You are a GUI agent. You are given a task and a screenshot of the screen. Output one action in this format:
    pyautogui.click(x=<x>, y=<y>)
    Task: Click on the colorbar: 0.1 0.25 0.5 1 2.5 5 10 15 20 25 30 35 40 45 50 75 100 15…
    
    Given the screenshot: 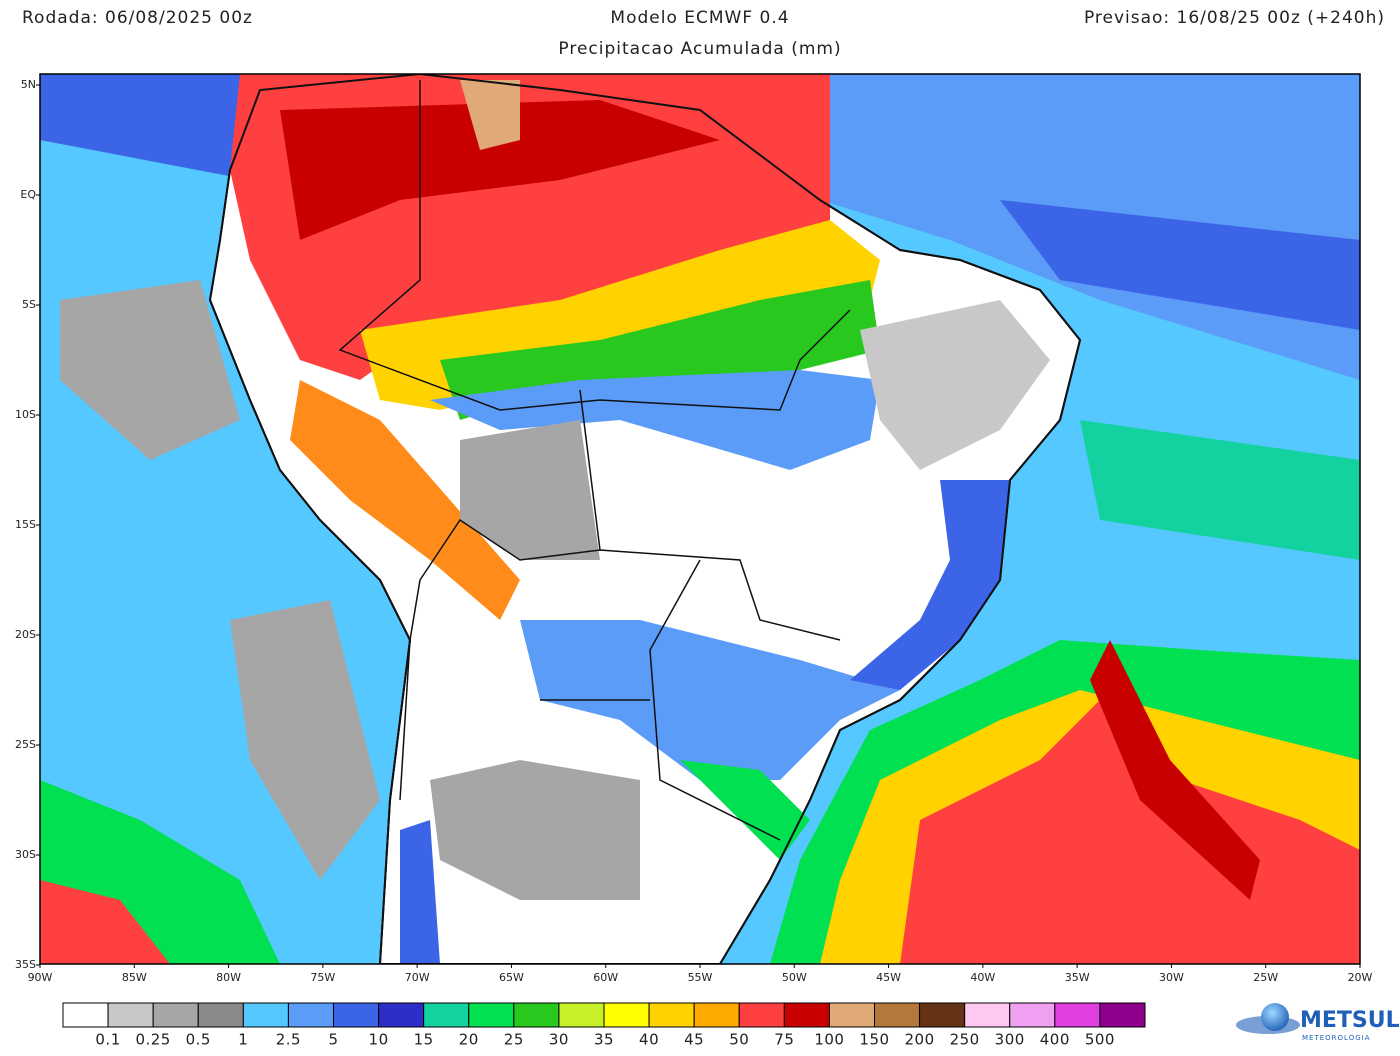 What is the action you would take?
    pyautogui.click(x=604, y=1025)
    